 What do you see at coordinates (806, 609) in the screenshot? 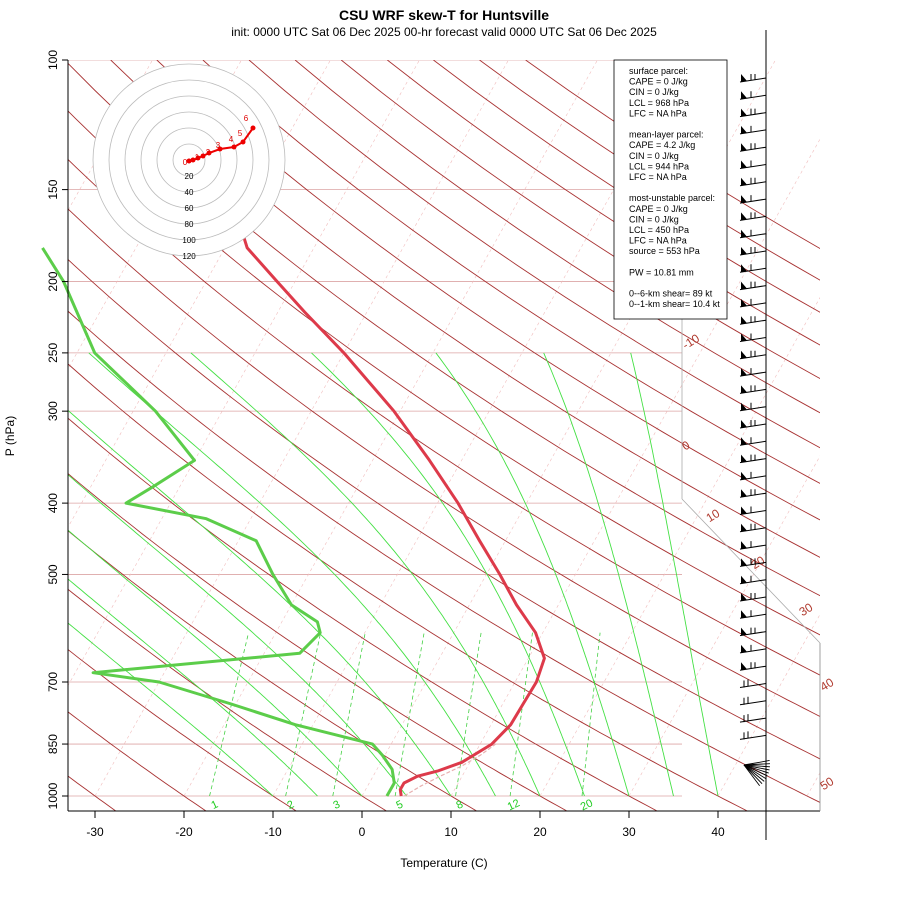
I see `dry-adiabat-label: 30` at bounding box center [806, 609].